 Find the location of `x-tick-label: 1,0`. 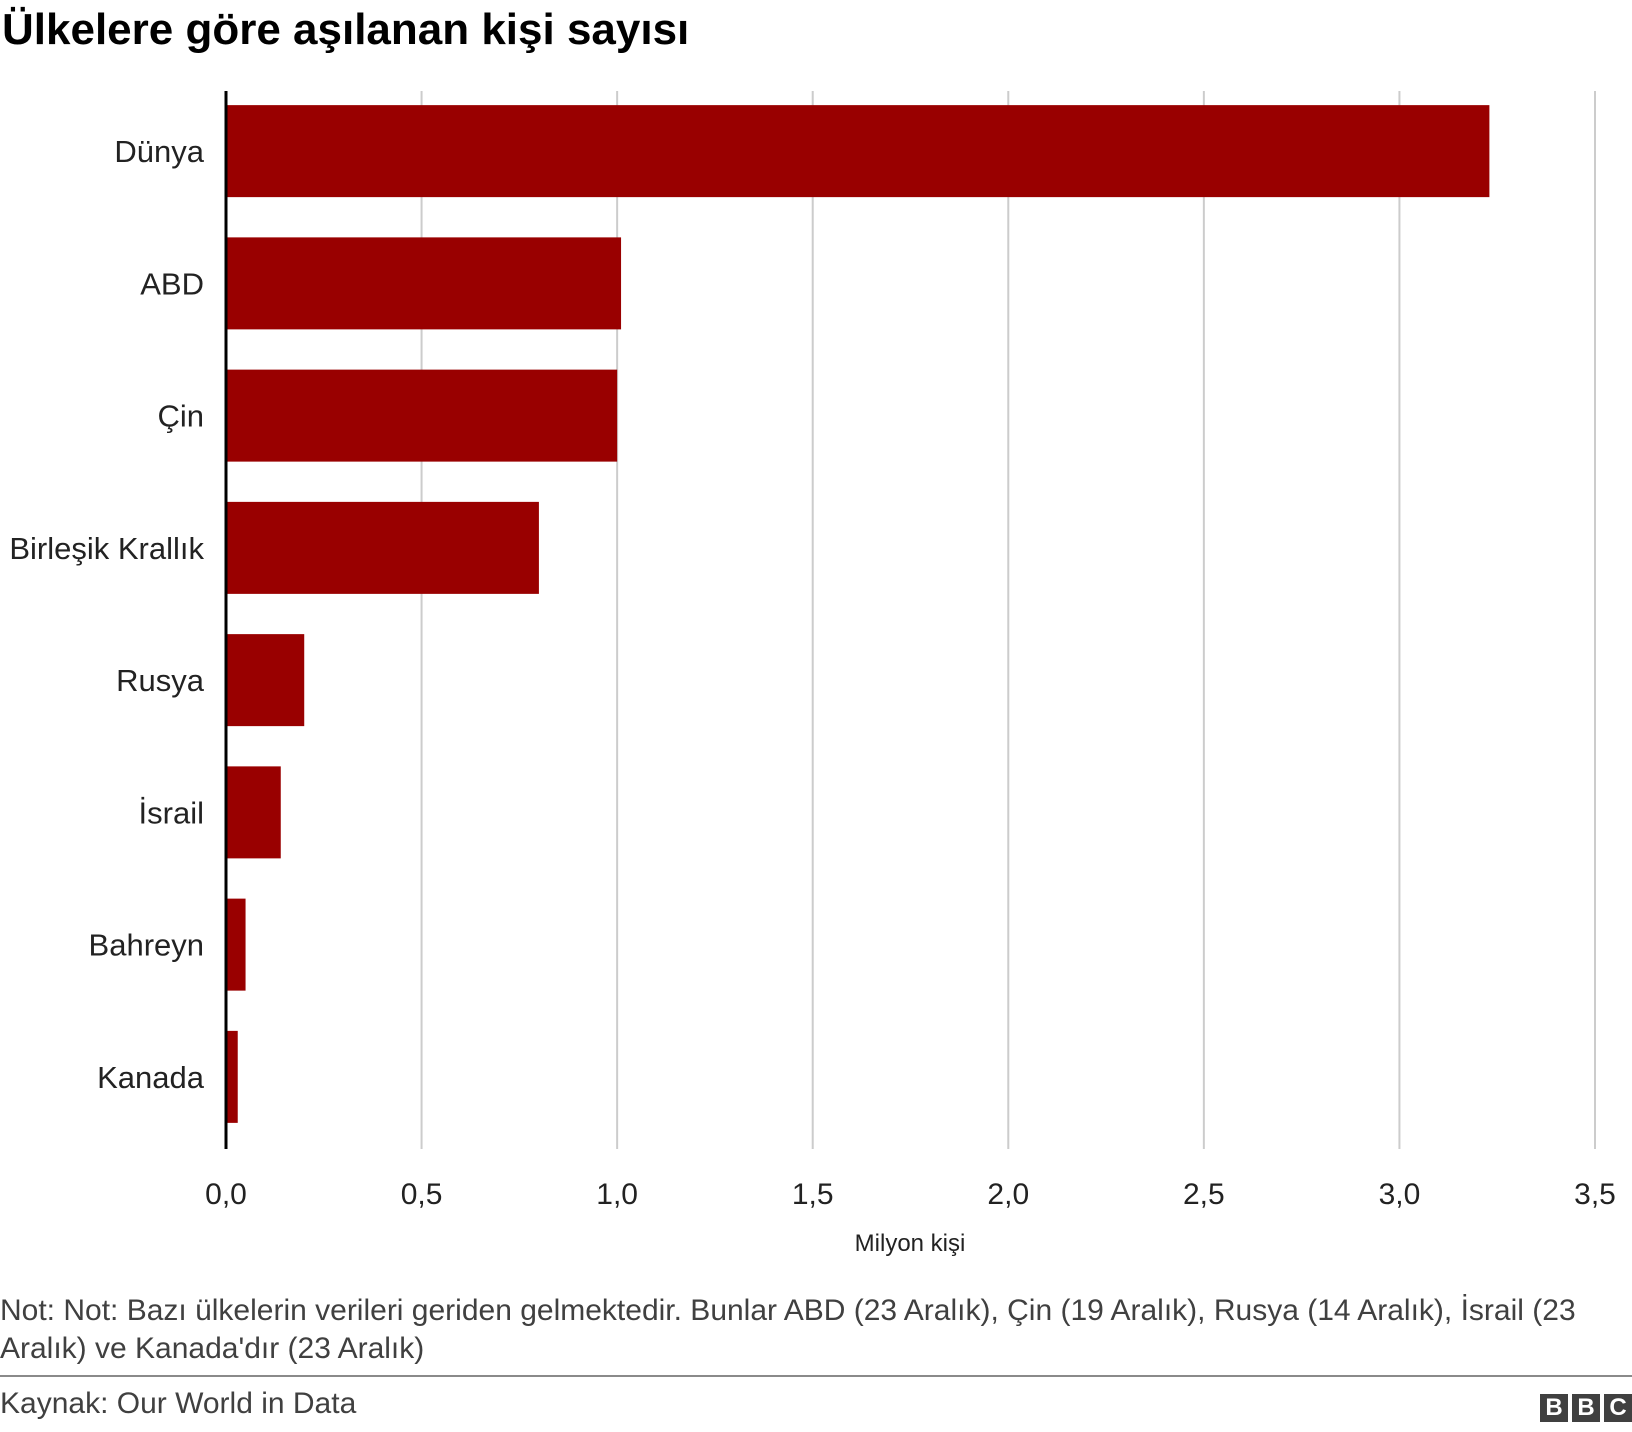

x-tick-label: 1,0 is located at coordinates (617, 1194).